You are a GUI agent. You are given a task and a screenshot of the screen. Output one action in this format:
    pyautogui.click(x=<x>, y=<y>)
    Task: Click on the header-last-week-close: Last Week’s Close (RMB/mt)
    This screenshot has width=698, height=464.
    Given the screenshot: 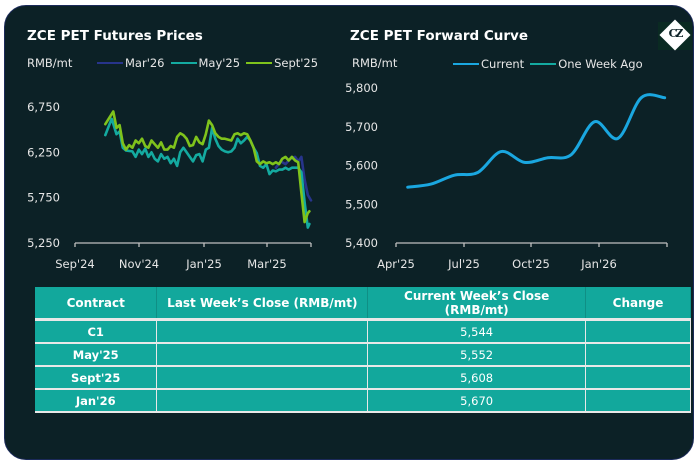 What is the action you would take?
    pyautogui.click(x=262, y=304)
    